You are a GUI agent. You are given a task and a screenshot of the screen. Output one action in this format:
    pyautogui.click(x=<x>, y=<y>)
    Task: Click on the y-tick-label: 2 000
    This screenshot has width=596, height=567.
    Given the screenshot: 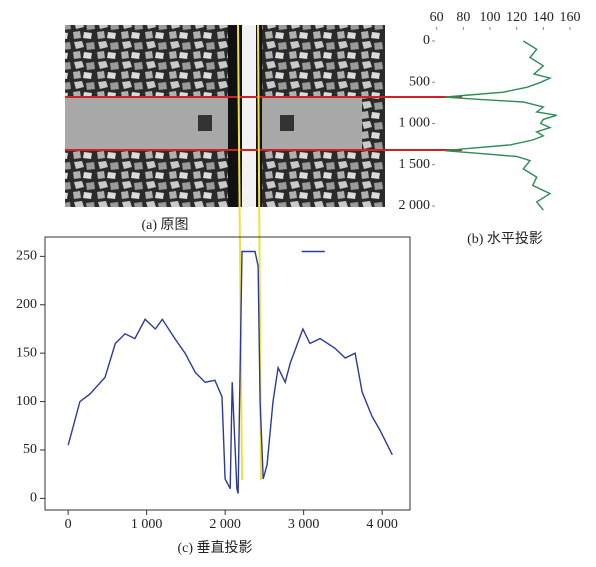 What is the action you would take?
    pyautogui.click(x=415, y=205)
    